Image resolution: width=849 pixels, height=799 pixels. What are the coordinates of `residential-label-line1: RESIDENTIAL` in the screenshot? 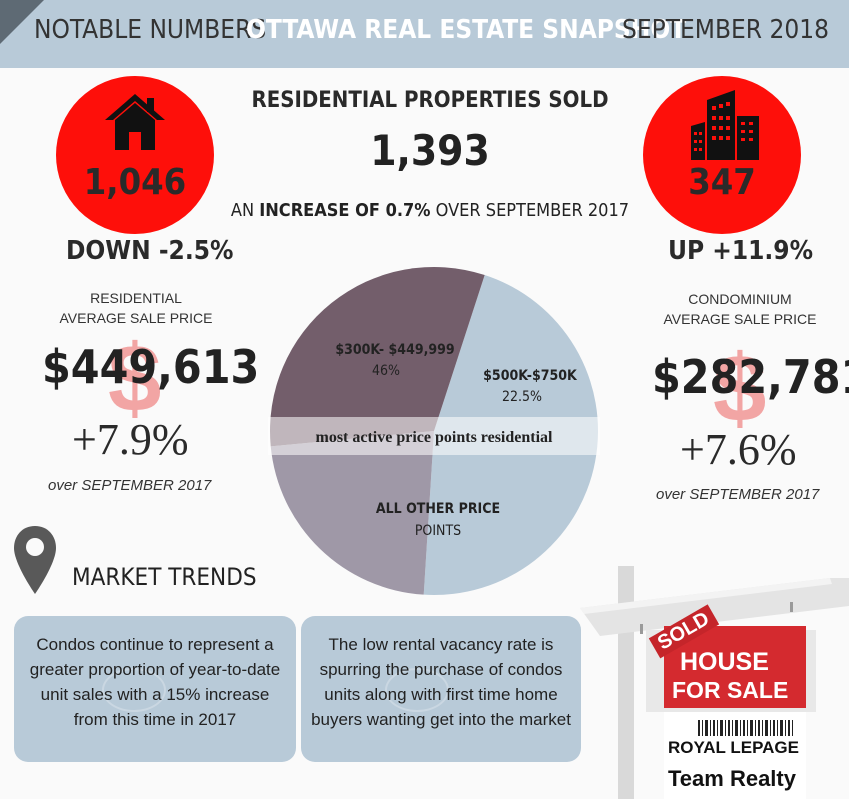 It's located at (136, 298).